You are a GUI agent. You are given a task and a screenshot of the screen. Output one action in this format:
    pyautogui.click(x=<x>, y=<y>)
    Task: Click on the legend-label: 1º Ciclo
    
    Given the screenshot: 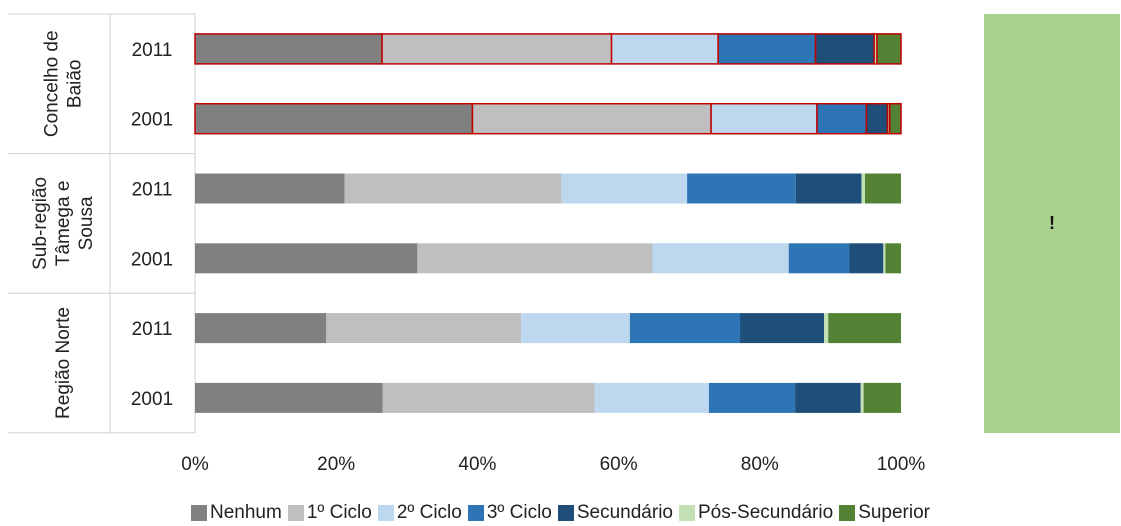 What is the action you would take?
    pyautogui.click(x=339, y=512)
    